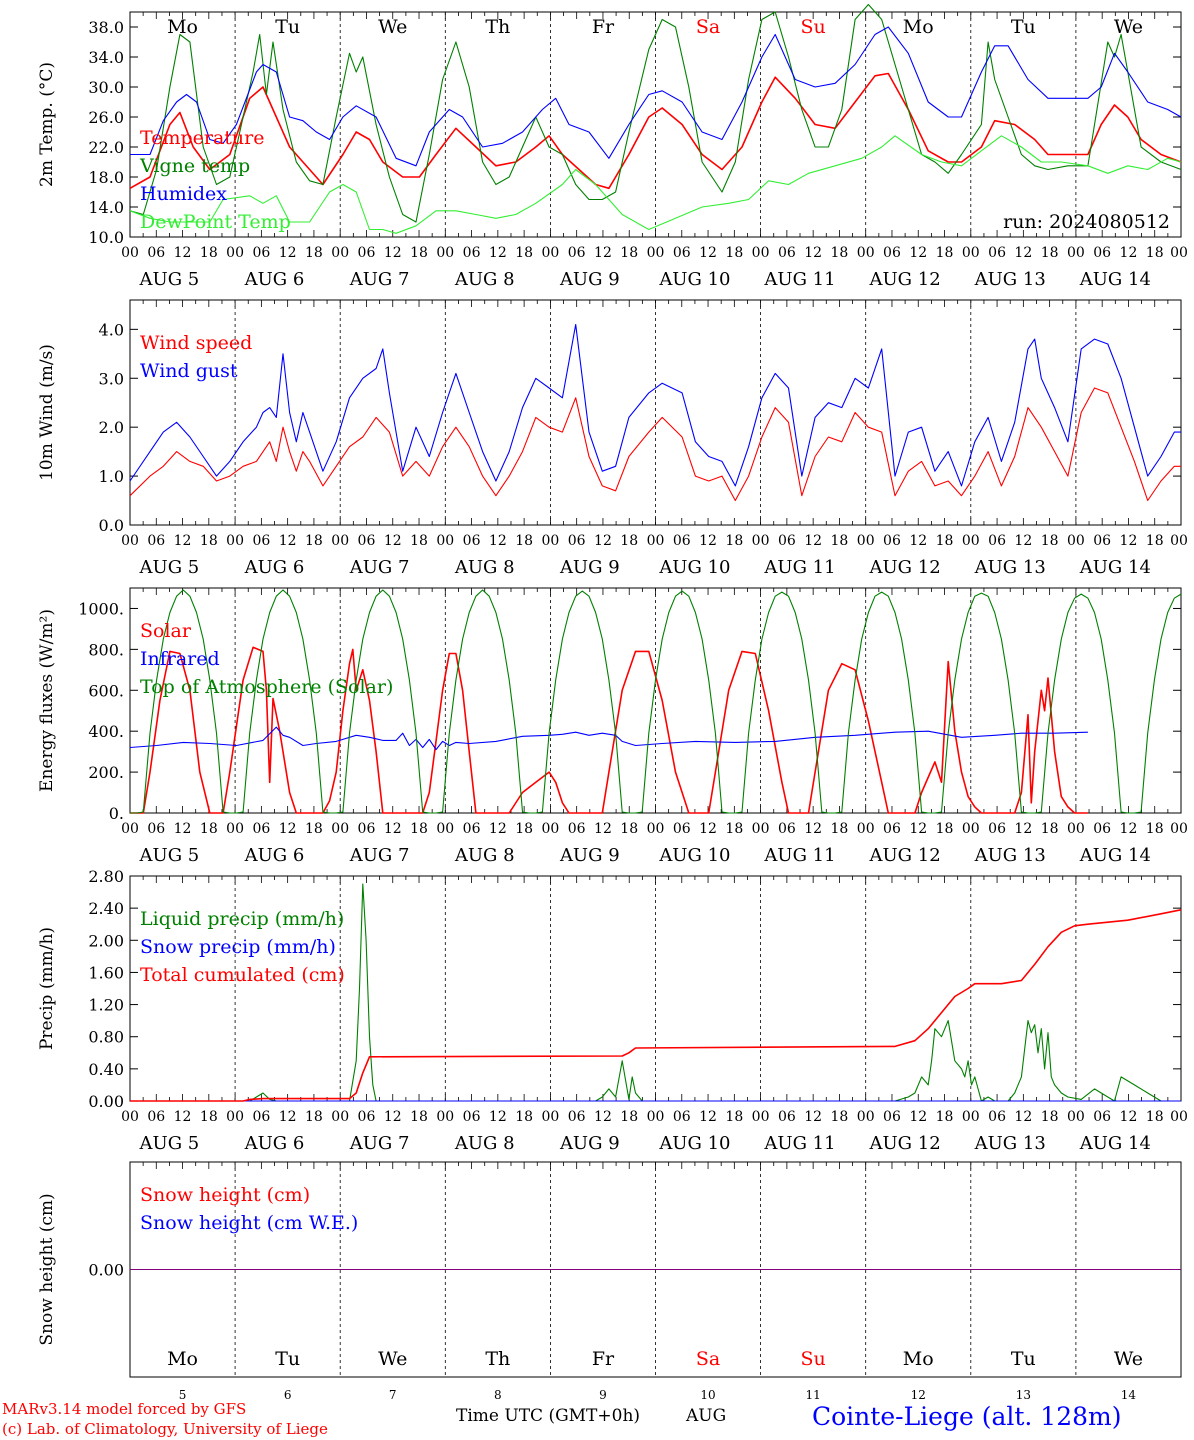 The image size is (1194, 1440). What do you see at coordinates (169, 1143) in the screenshot?
I see `date-label: AUG 5` at bounding box center [169, 1143].